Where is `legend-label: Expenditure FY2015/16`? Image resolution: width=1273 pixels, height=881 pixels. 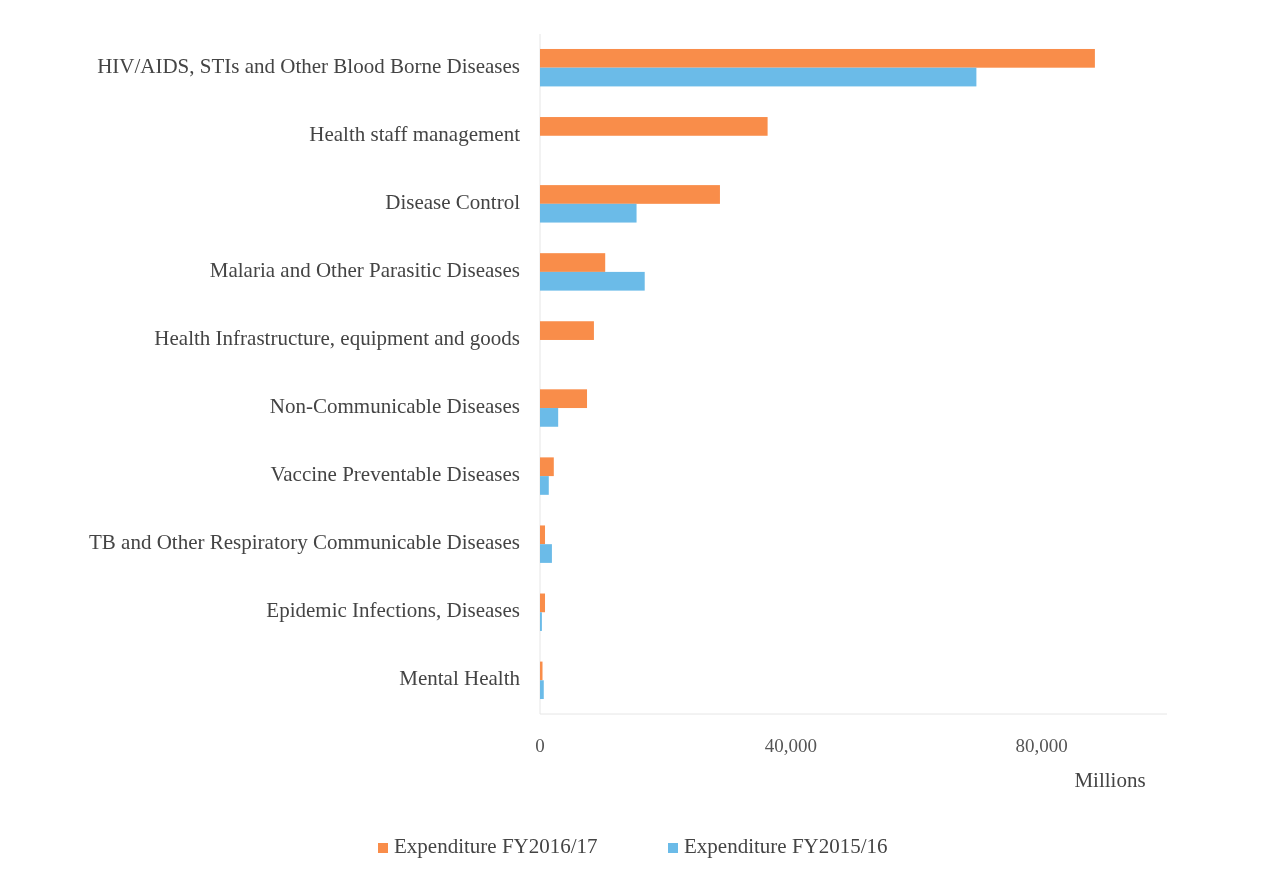
legend-label: Expenditure FY2015/16 is located at coordinates (786, 845).